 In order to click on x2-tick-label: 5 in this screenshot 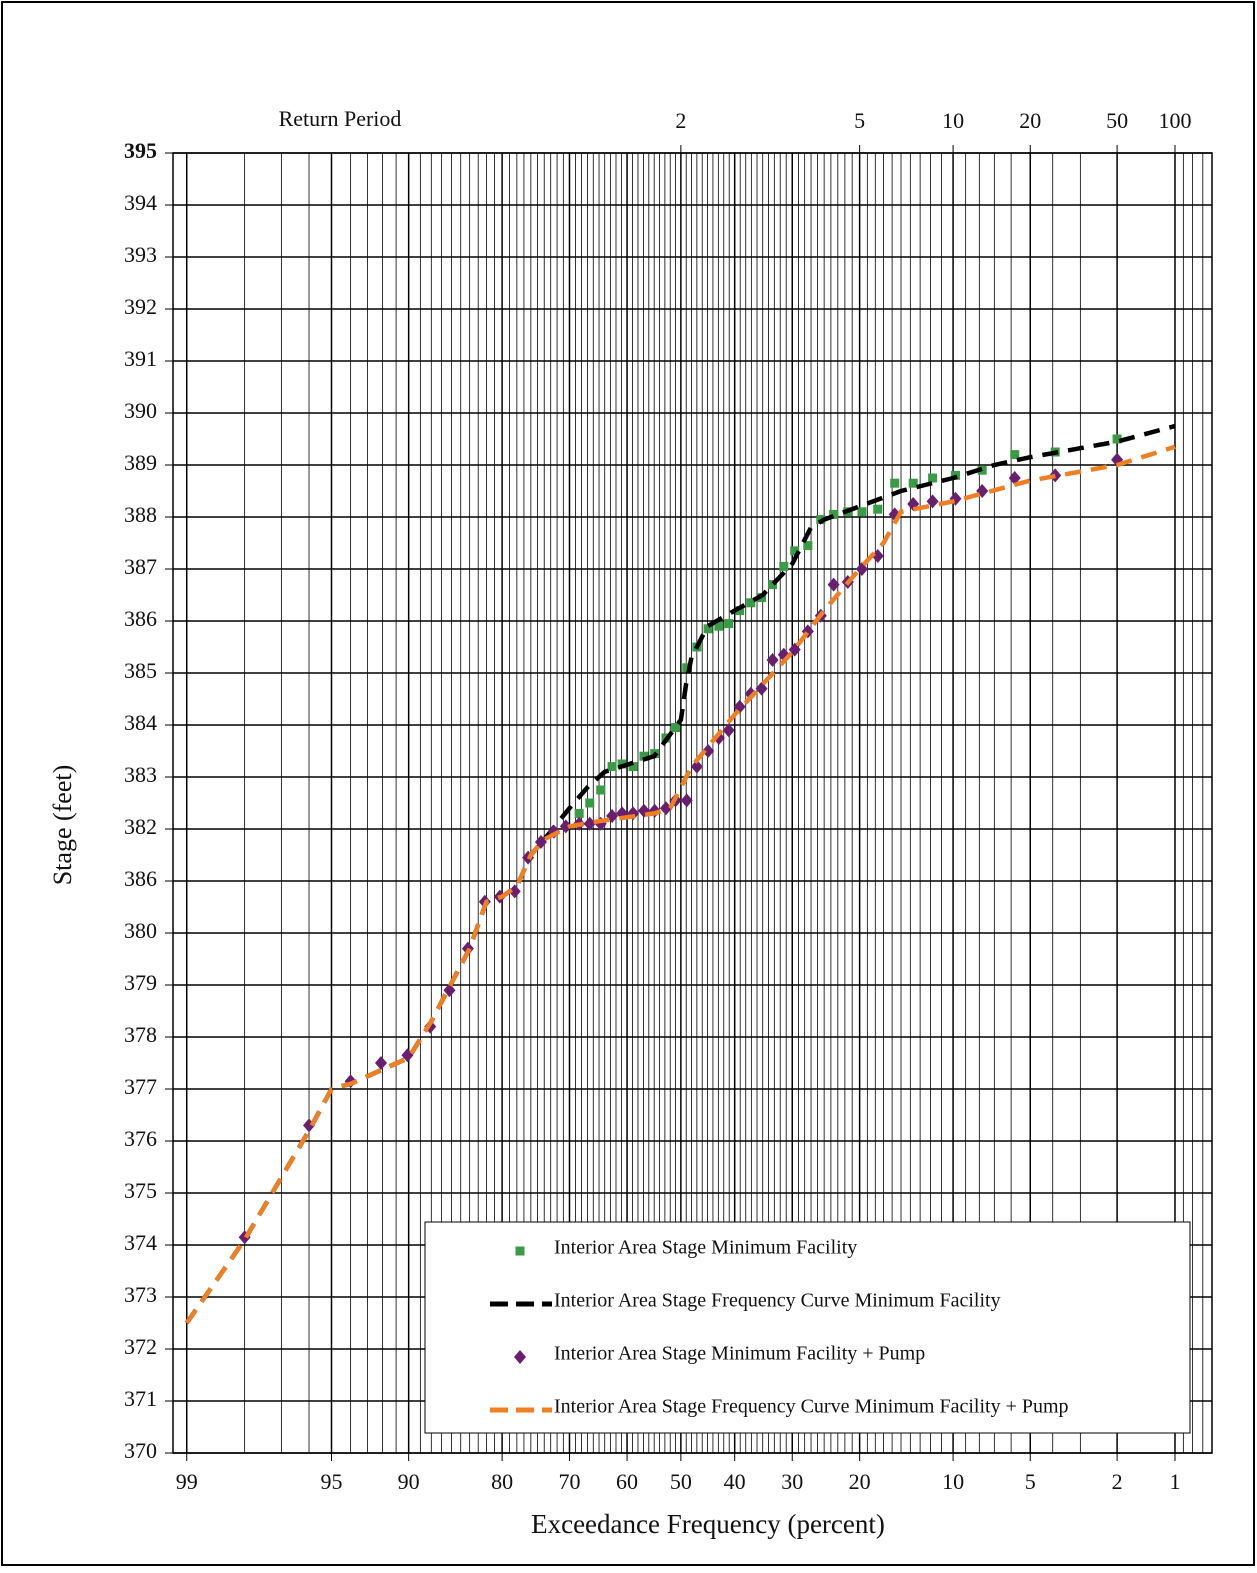, I will do `click(859, 120)`.